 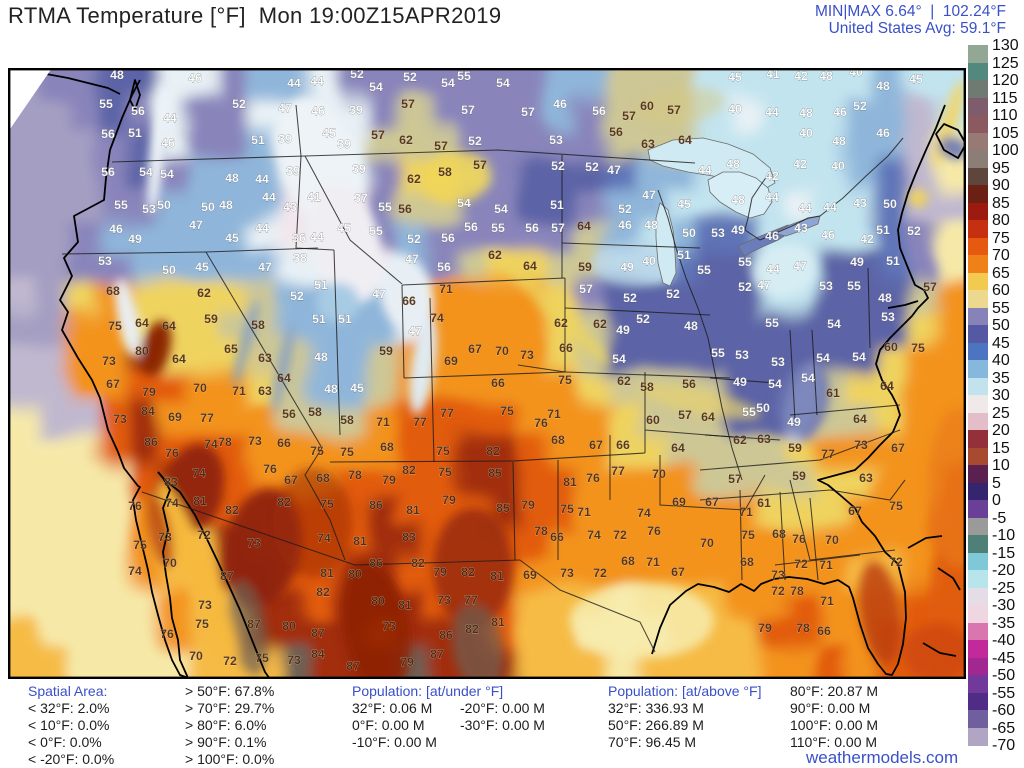 What do you see at coordinates (627, 267) in the screenshot?
I see `svg-text: 49` at bounding box center [627, 267].